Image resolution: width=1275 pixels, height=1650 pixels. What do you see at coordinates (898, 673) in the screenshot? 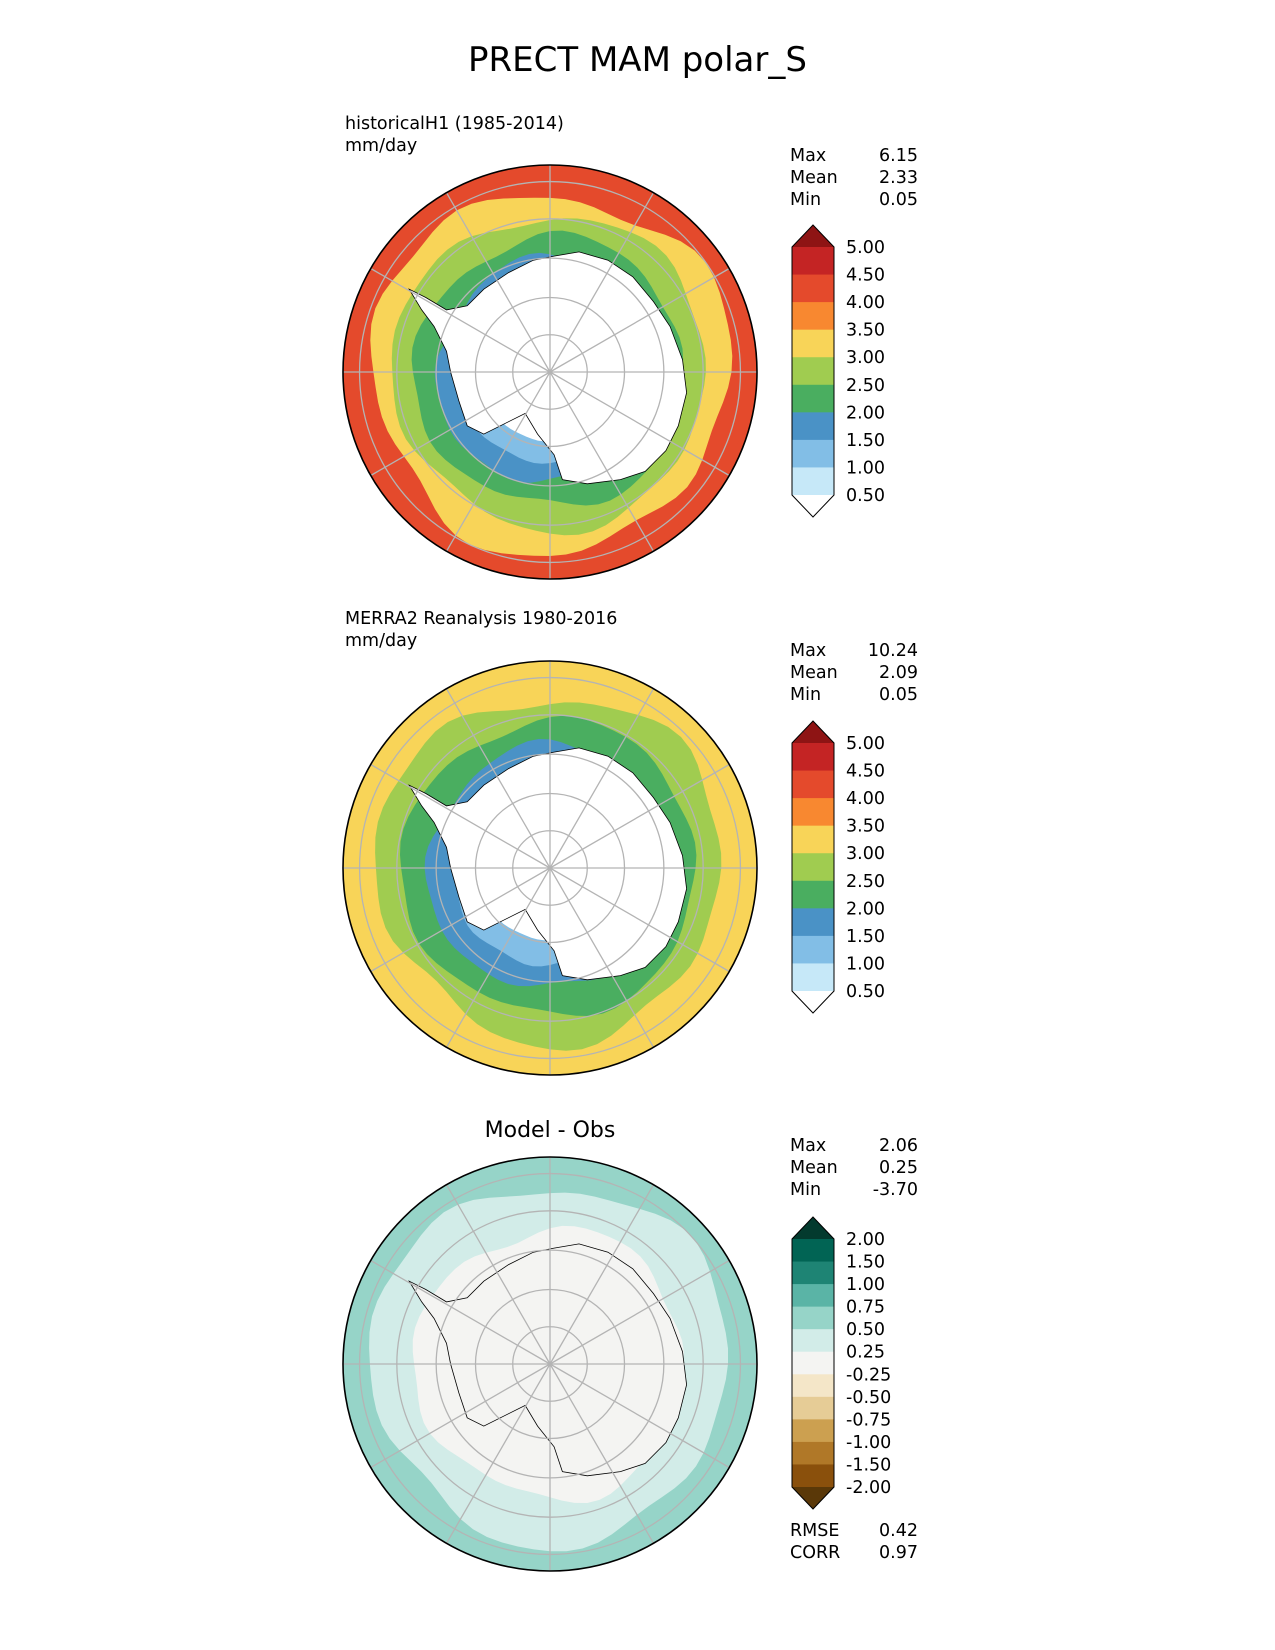
I see `stat-value: 2.09` at bounding box center [898, 673].